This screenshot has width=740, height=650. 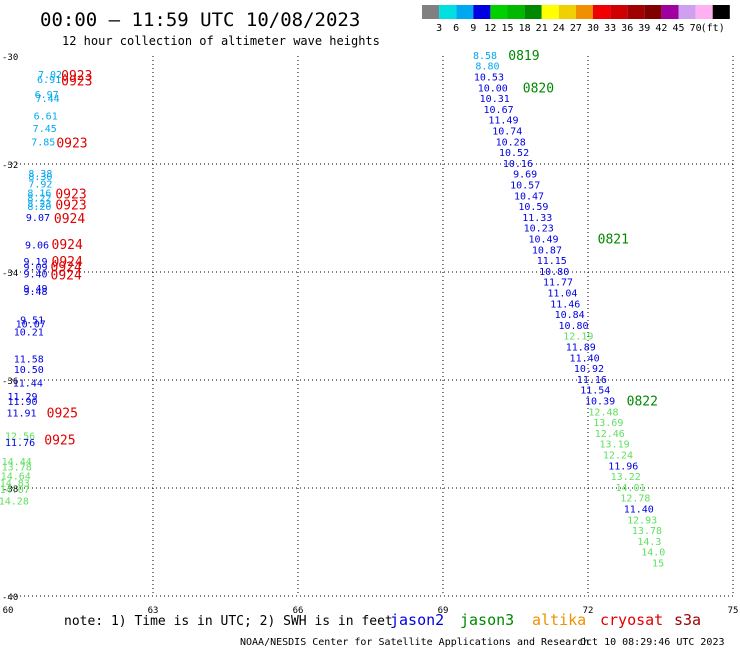 What do you see at coordinates (439, 28) in the screenshot?
I see `legend-label: 3` at bounding box center [439, 28].